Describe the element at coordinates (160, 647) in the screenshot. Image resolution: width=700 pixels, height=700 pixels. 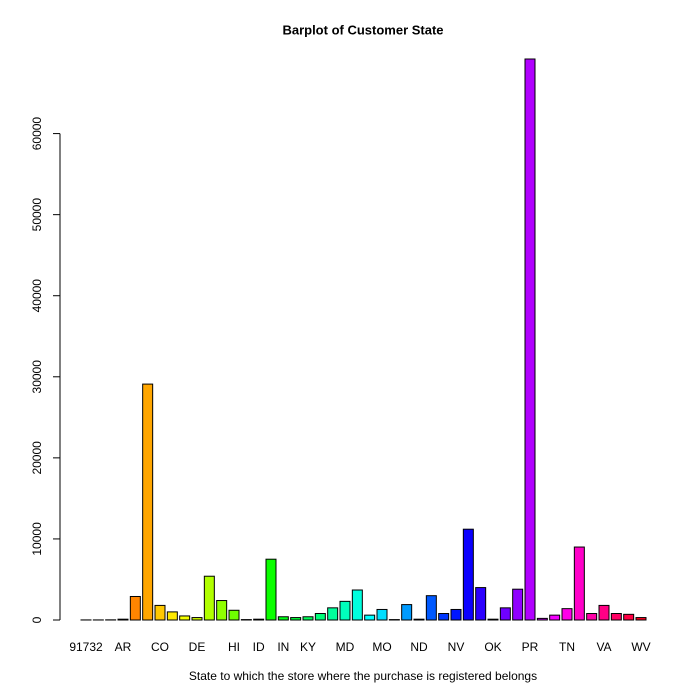
I see `x-tick-label: CO` at that location.